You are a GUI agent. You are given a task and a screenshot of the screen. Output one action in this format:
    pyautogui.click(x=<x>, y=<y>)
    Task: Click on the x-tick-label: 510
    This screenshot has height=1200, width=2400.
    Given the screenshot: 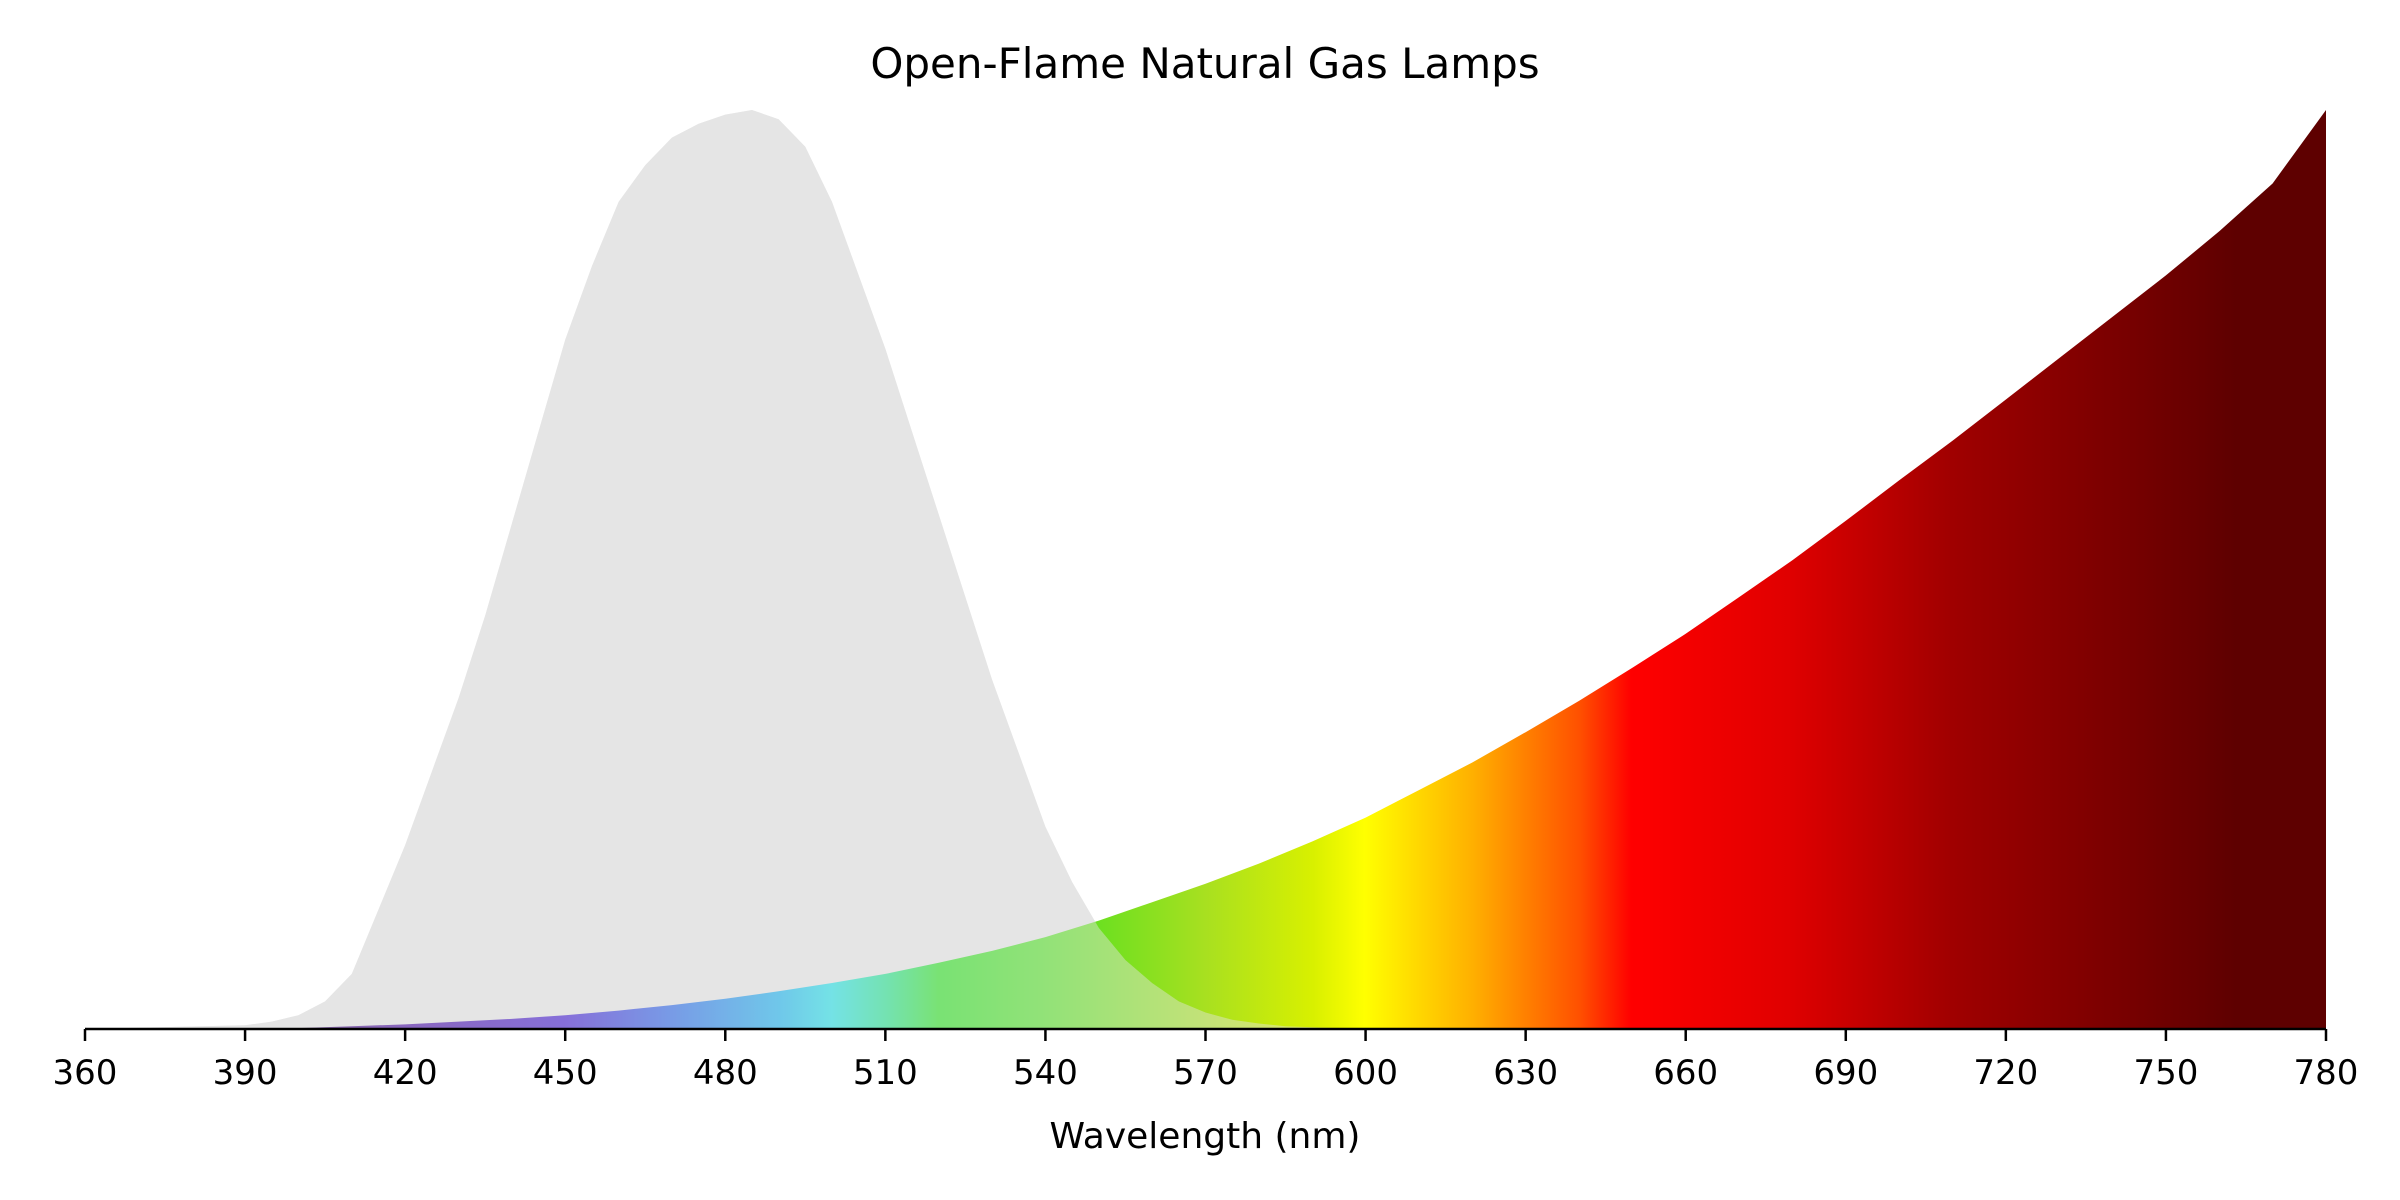 What is the action you would take?
    pyautogui.click(x=885, y=1073)
    